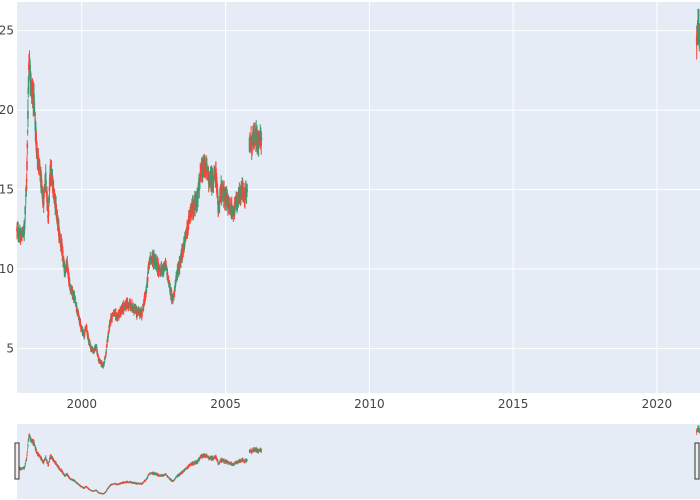 Image resolution: width=700 pixels, height=500 pixels. Describe the element at coordinates (7, 31) in the screenshot. I see `y-tick-label: 25` at that location.